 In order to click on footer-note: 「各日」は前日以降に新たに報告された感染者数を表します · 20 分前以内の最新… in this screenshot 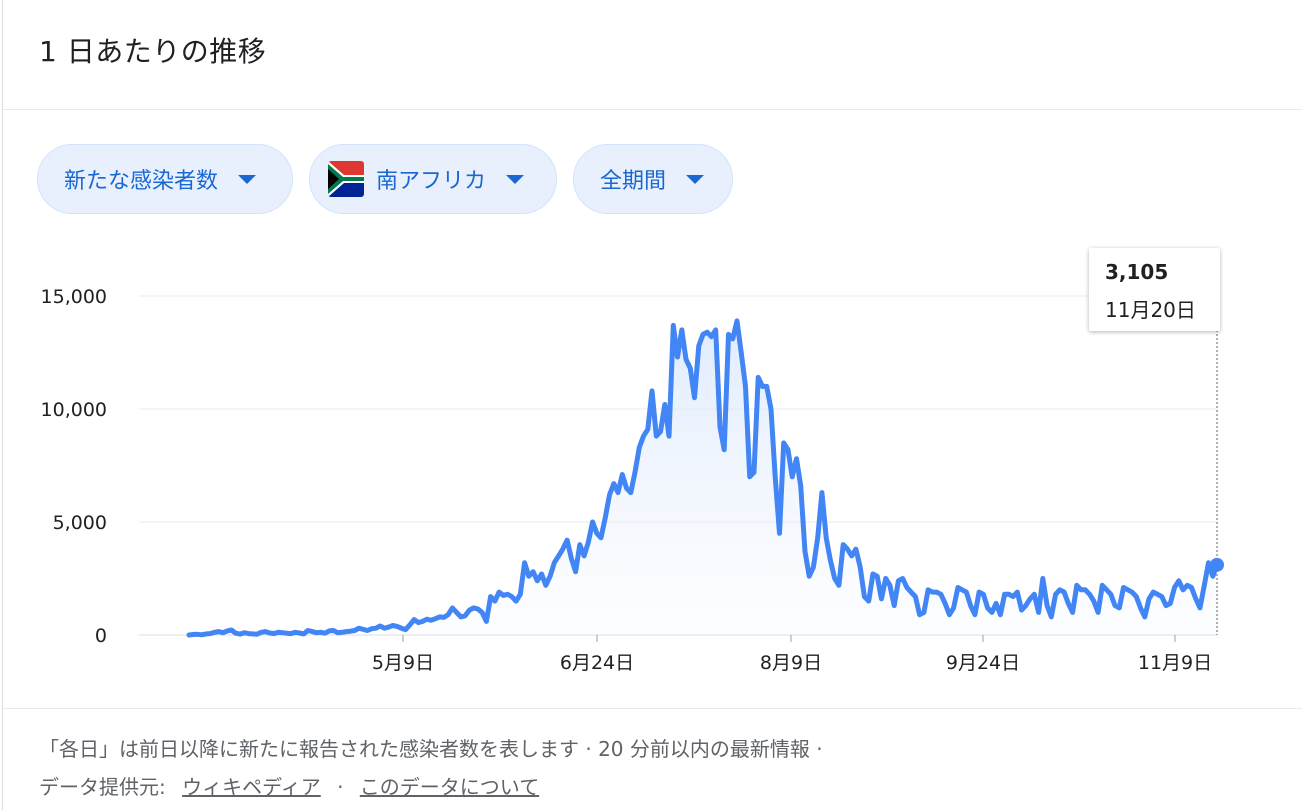, I will do `click(431, 749)`.